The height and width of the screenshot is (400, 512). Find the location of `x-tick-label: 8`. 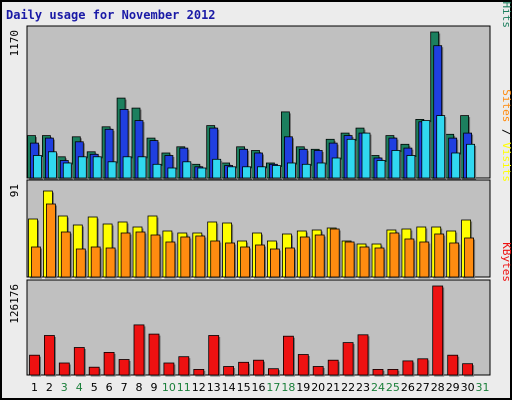

x-tick-label: 8 is located at coordinates (139, 387).